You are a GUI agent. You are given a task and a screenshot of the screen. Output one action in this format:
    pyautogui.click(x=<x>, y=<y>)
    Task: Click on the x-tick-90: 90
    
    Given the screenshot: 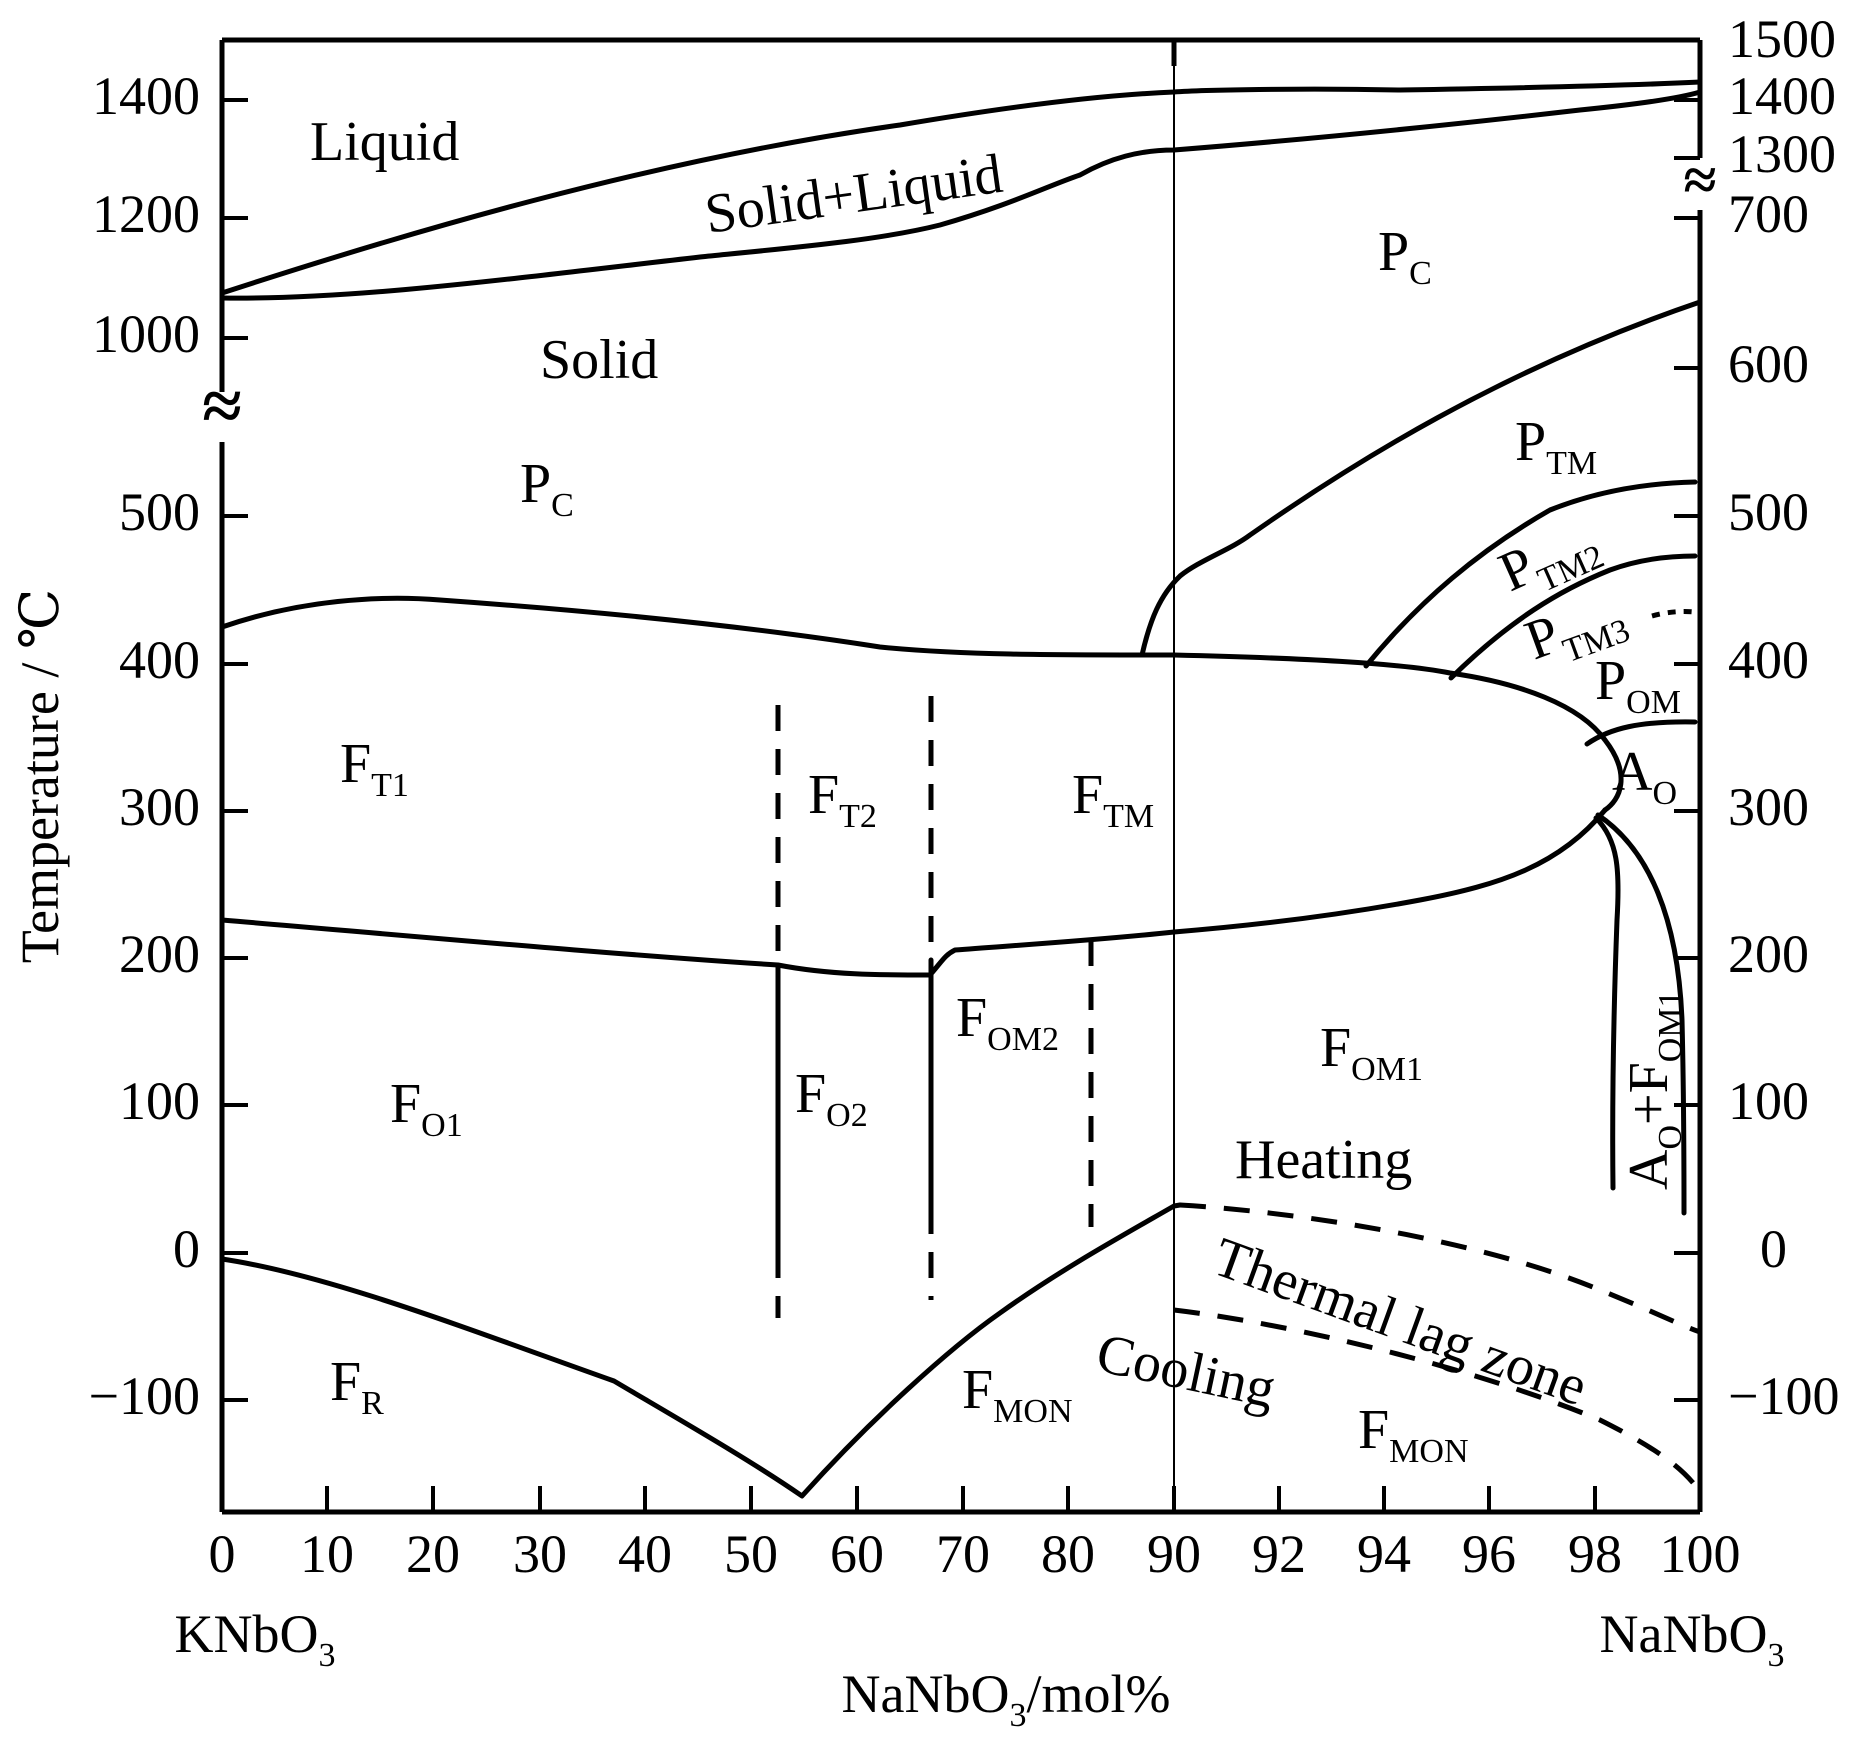 What is the action you would take?
    pyautogui.click(x=1174, y=1554)
    